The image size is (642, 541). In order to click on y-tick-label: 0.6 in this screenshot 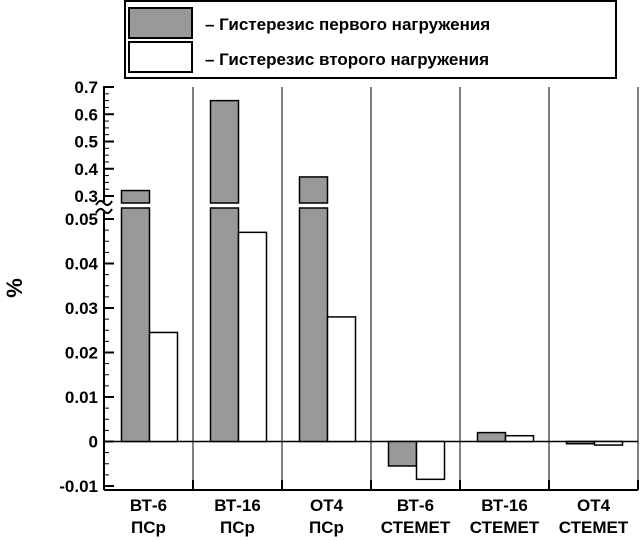, I will do `click(86, 114)`.